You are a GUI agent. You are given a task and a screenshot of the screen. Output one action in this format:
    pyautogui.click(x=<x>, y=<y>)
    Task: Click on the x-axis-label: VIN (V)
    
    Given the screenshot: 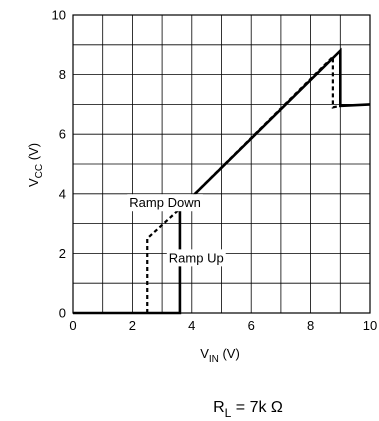 What is the action you would take?
    pyautogui.click(x=220, y=355)
    